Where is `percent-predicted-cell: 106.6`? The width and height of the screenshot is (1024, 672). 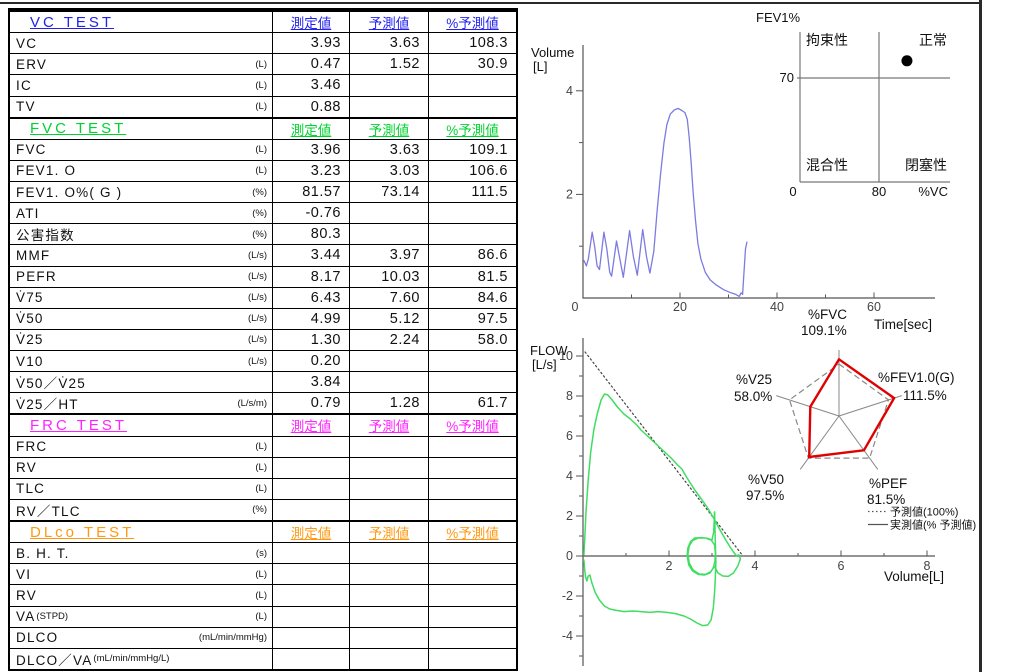
percent-predicted-cell: 106.6 is located at coordinates (472, 170).